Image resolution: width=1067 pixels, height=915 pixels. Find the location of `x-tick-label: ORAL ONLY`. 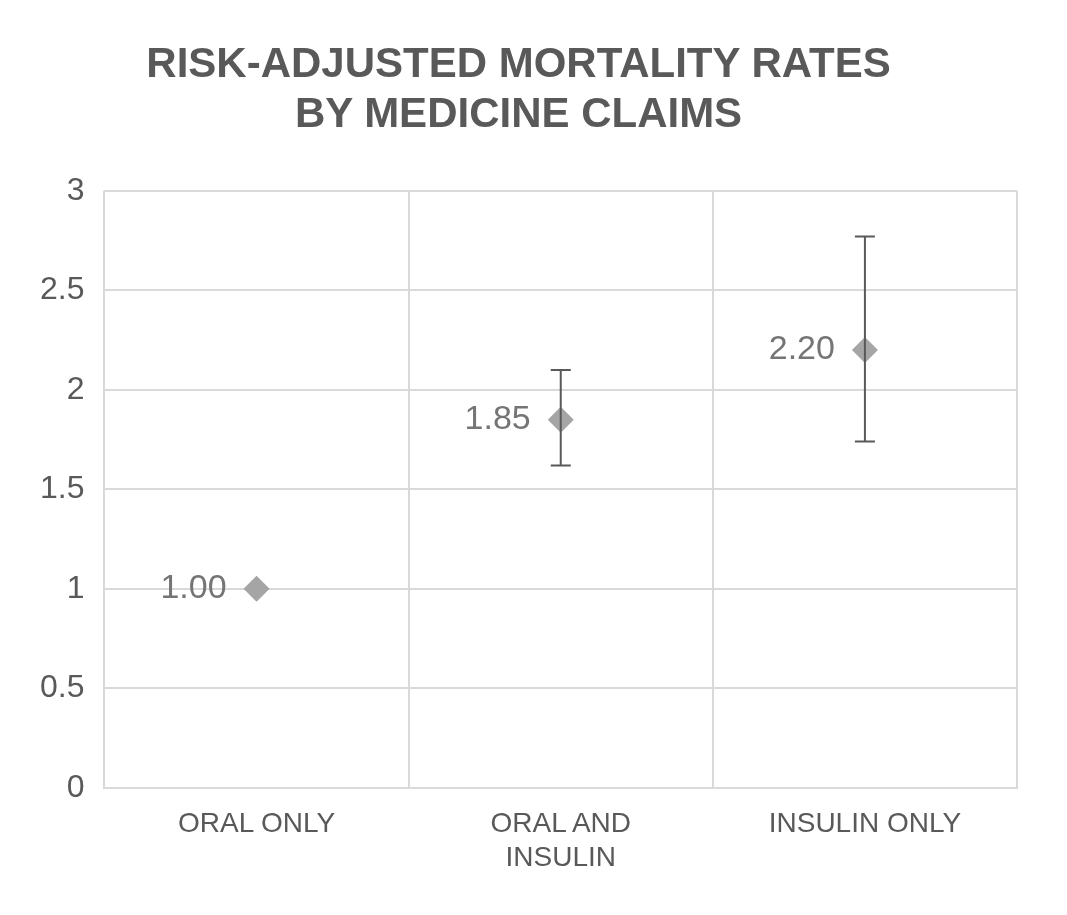

x-tick-label: ORAL ONLY is located at coordinates (256, 823).